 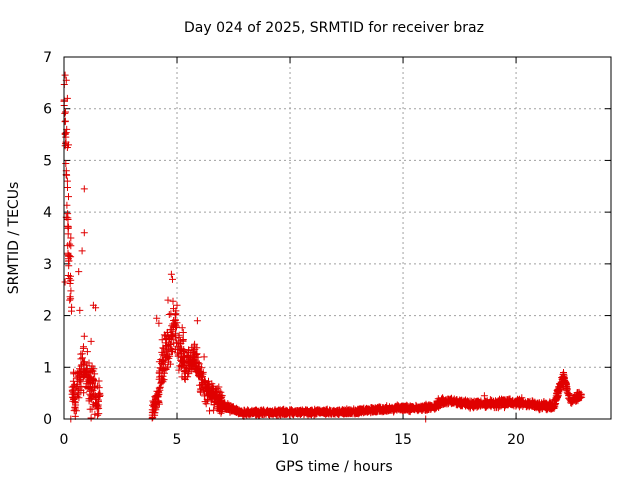 What do you see at coordinates (14, 238) in the screenshot?
I see `y-axis-label: SRMTID / TECUs` at bounding box center [14, 238].